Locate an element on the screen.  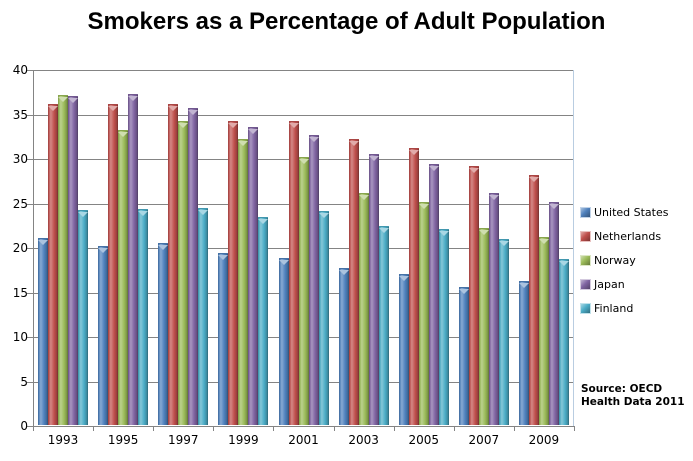
bar-japan-1997 is located at coordinates (193, 266).